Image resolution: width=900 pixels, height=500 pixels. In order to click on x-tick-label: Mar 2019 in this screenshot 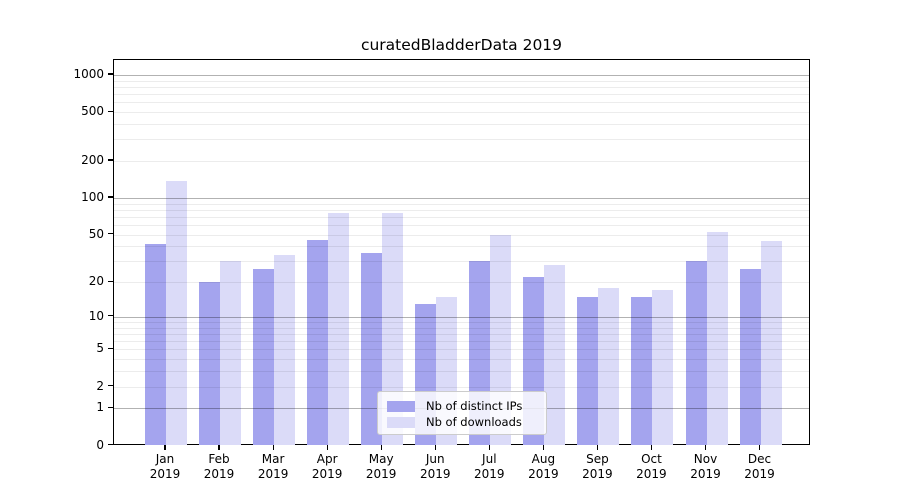, I will do `click(273, 466)`.